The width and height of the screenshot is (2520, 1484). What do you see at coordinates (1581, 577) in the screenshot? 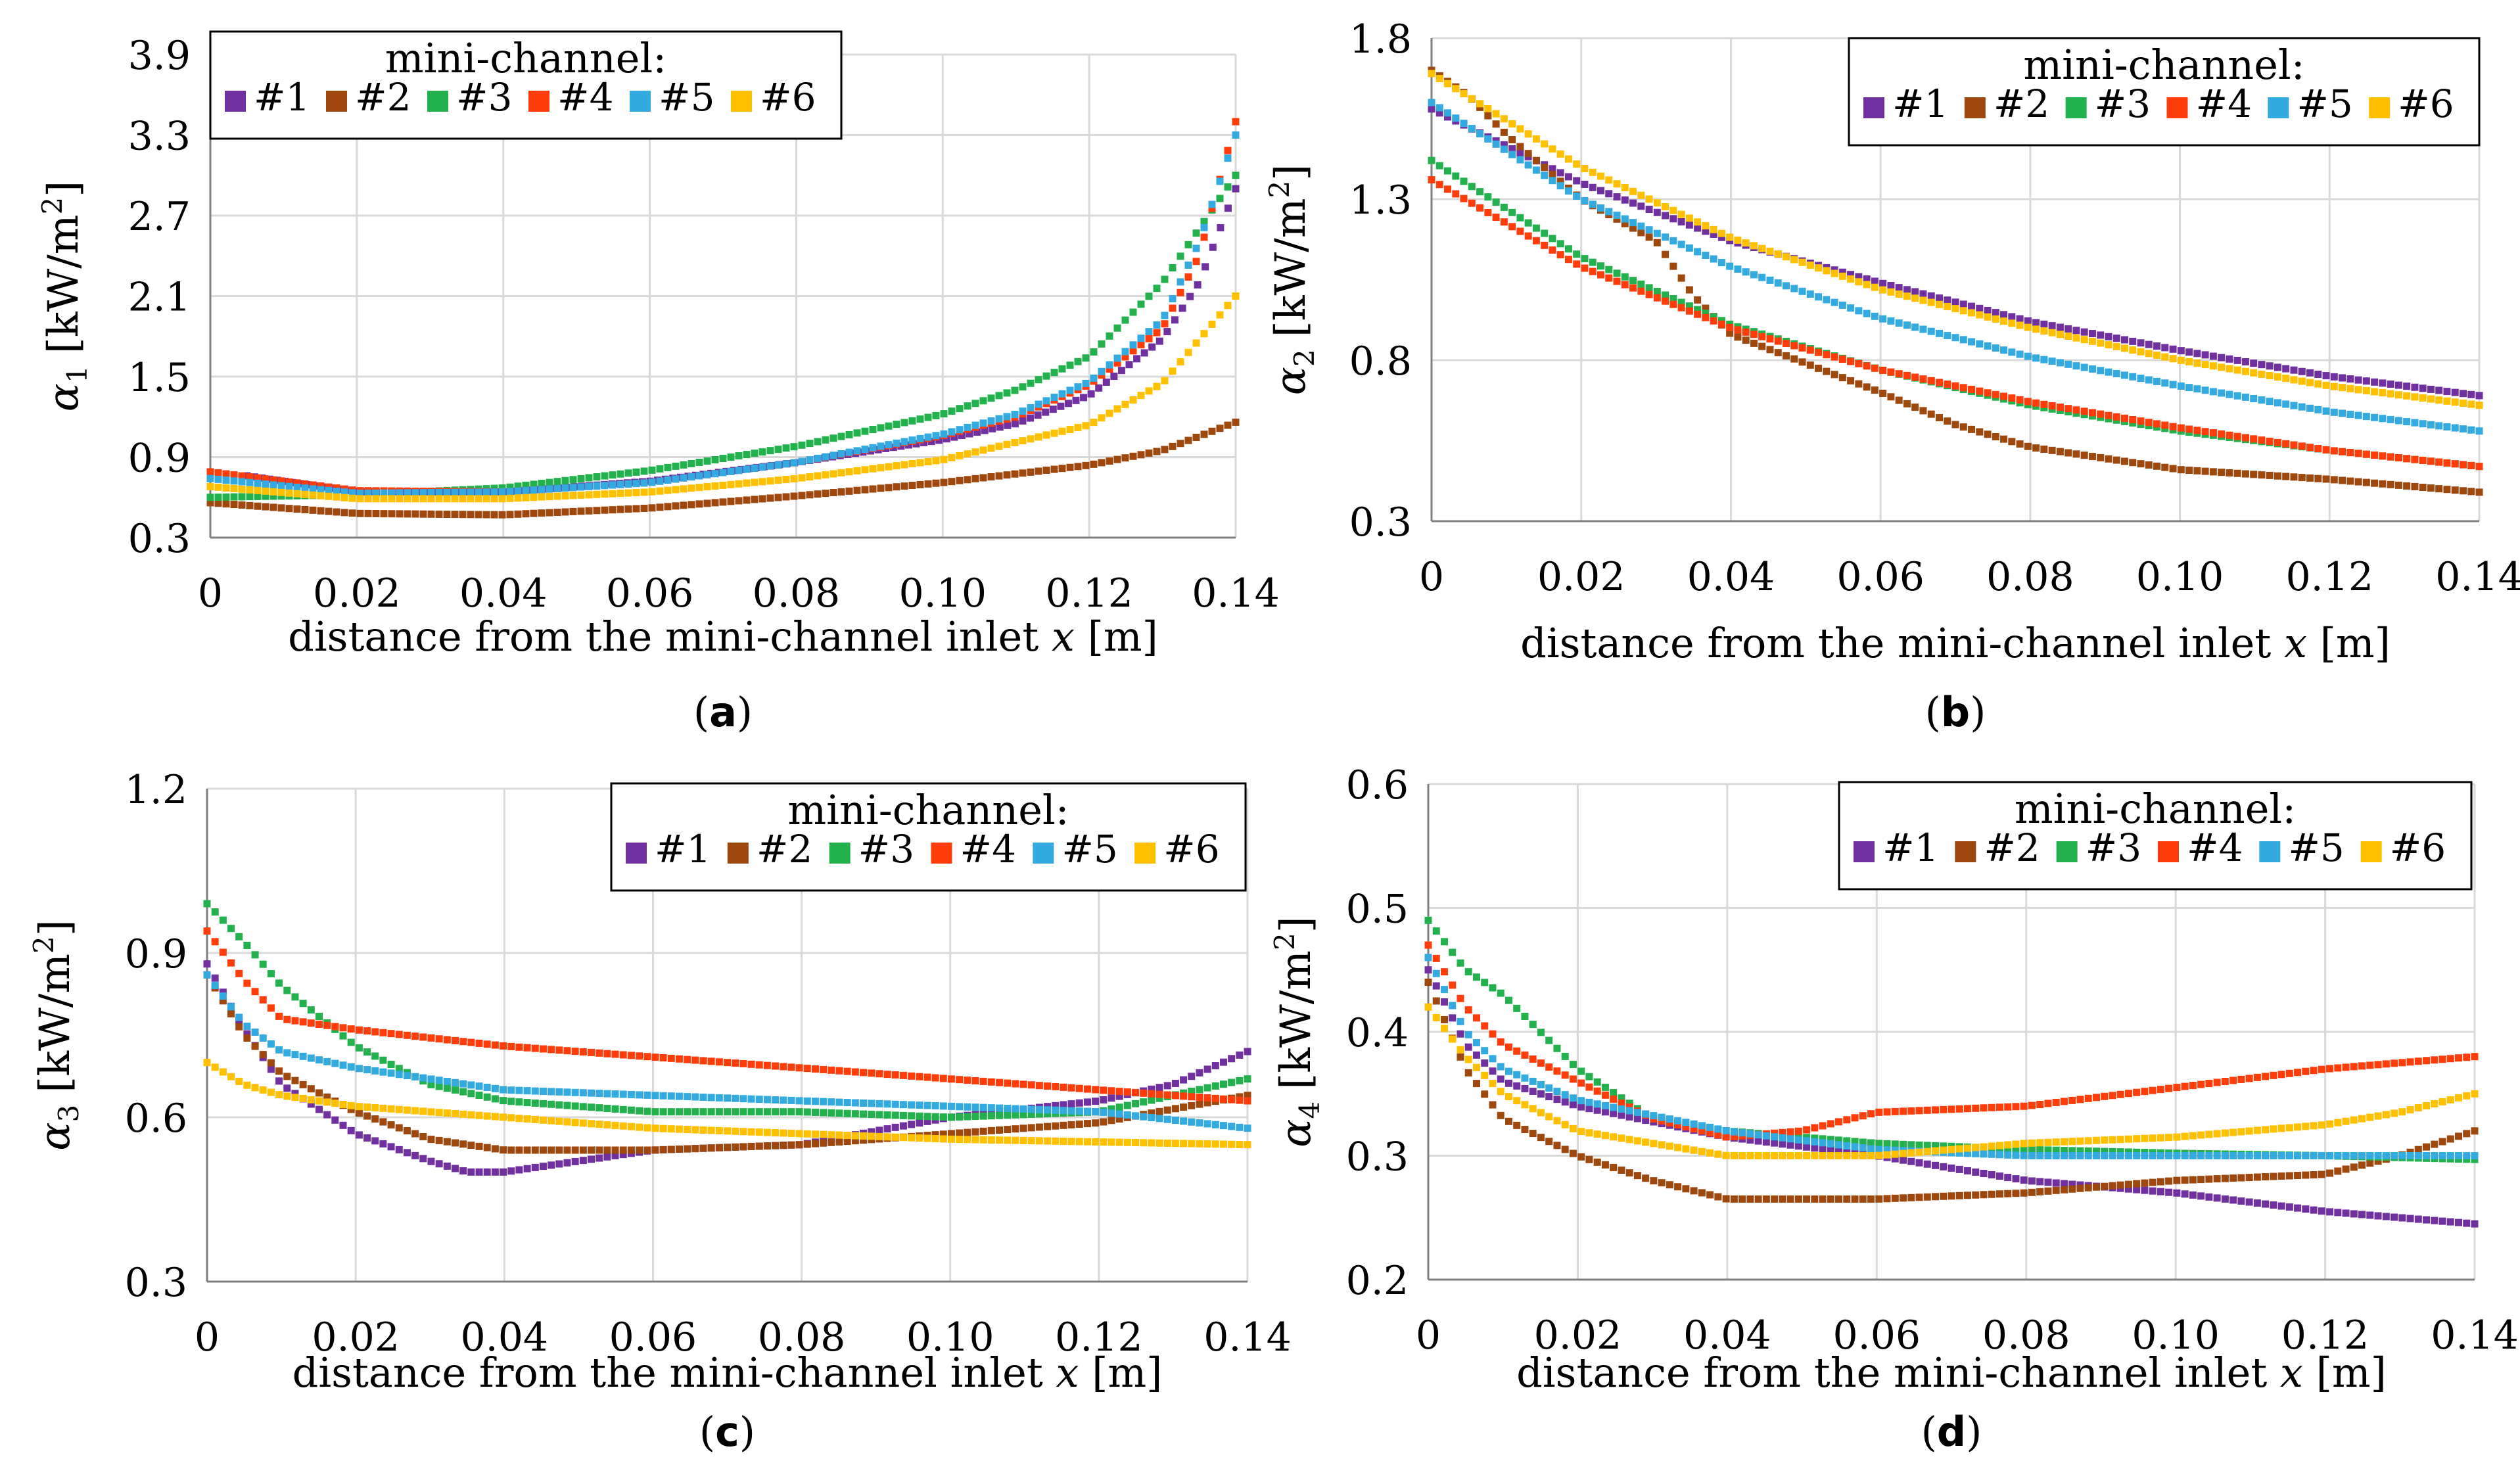
I see `x-tick-label: 0.02` at bounding box center [1581, 577].